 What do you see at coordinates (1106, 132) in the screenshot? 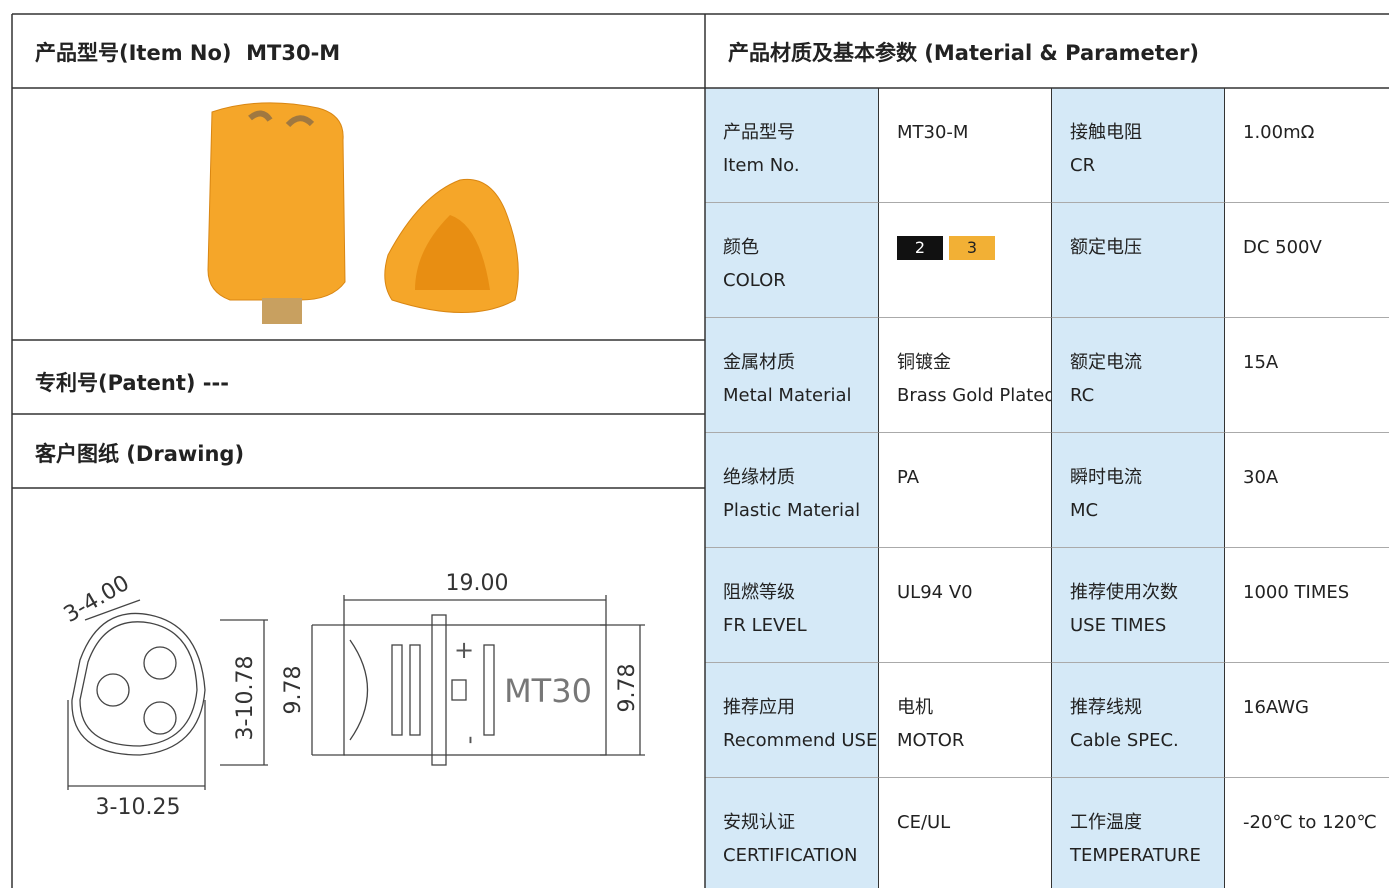
I see `cell-label: 接触电阻` at bounding box center [1106, 132].